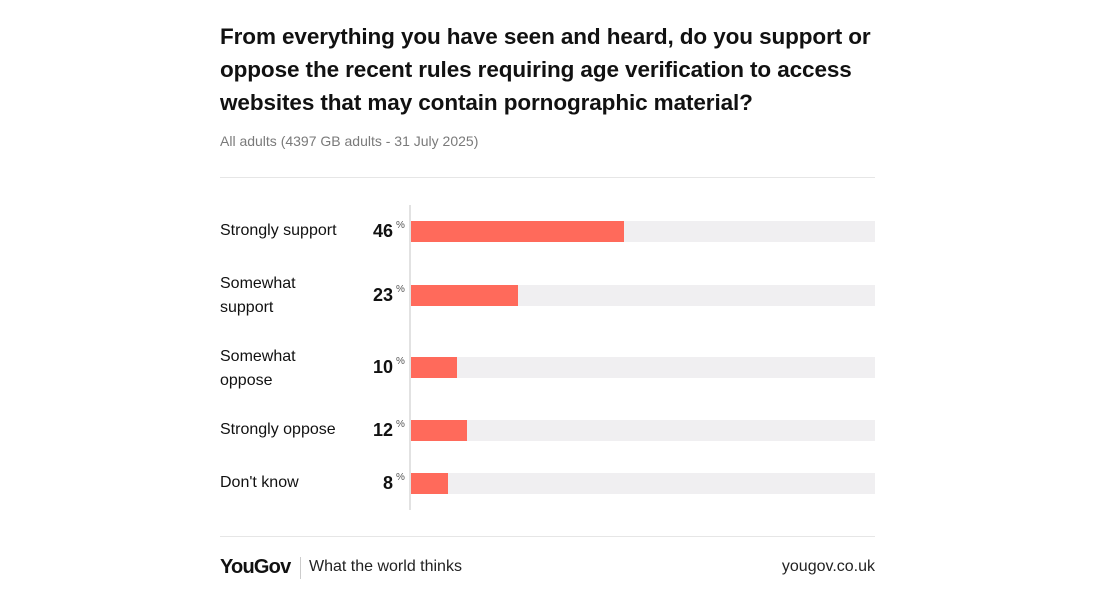 This screenshot has height=600, width=1095. What do you see at coordinates (382, 367) in the screenshot?
I see `value-label: 10` at bounding box center [382, 367].